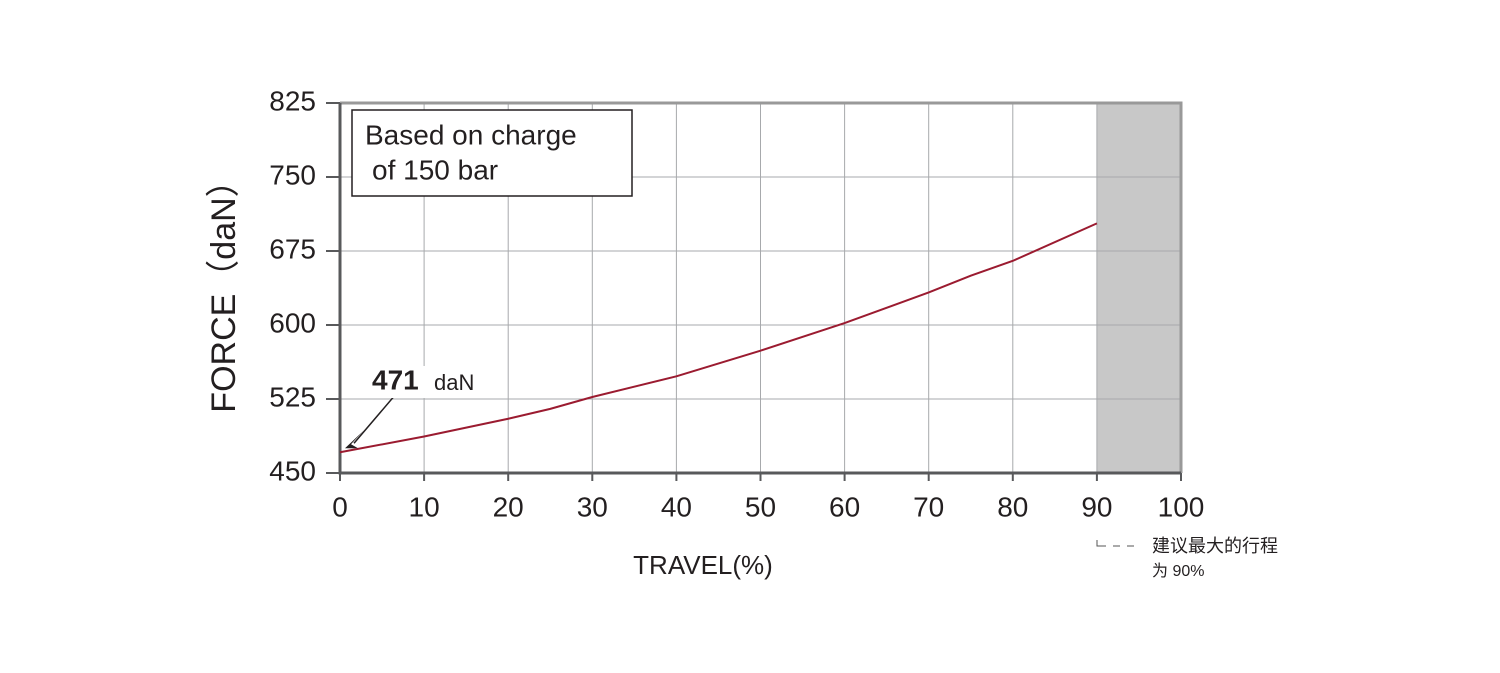 The image size is (1500, 673). What do you see at coordinates (1178, 571) in the screenshot?
I see `side-note: 为 90%` at bounding box center [1178, 571].